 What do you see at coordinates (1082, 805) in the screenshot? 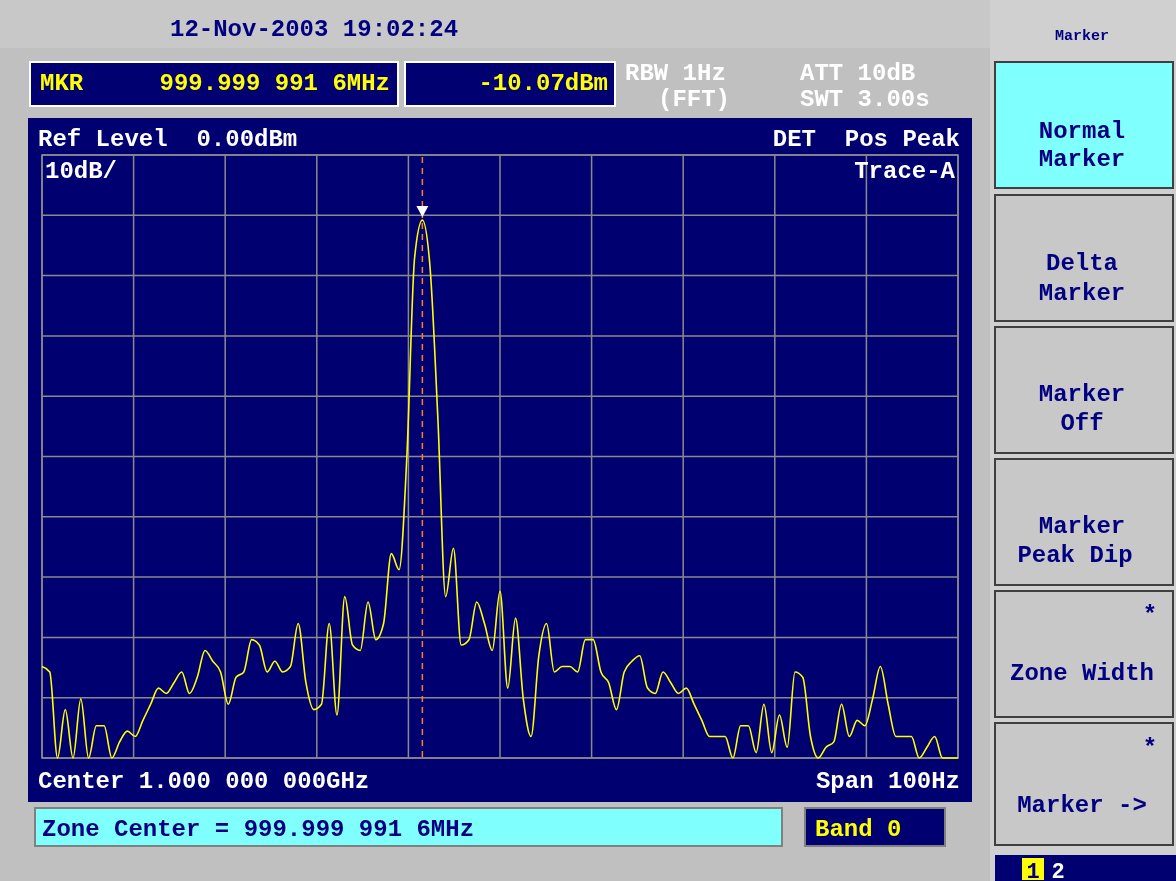
I see `text: Marker ->` at bounding box center [1082, 805].